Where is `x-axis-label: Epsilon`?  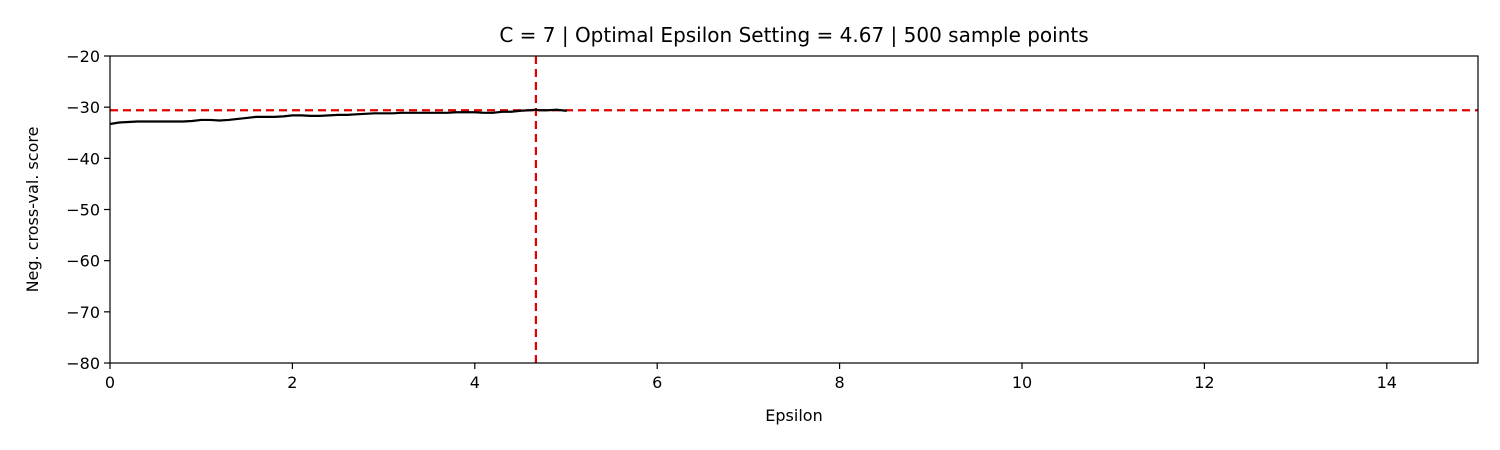
x-axis-label: Epsilon is located at coordinates (793, 415).